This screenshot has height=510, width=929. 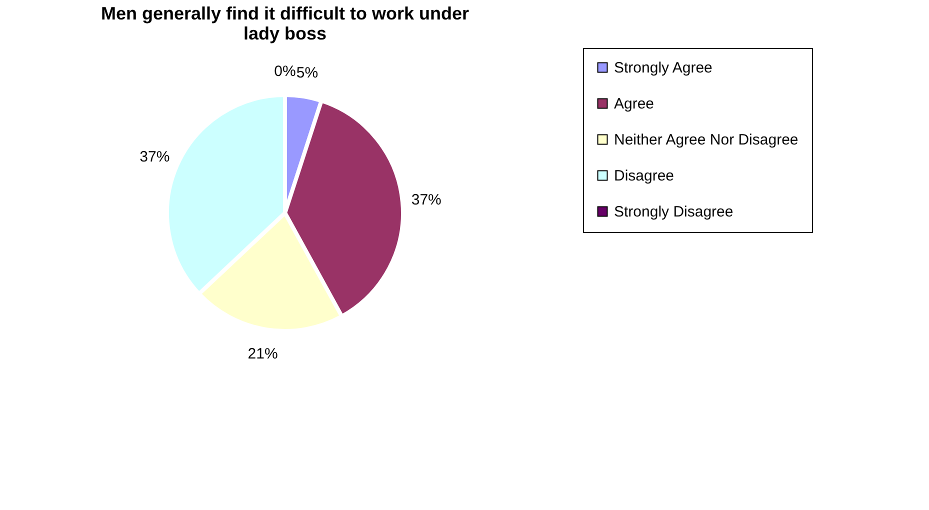 I want to click on legend-label: Neither Agree Nor Disagree, so click(x=706, y=140).